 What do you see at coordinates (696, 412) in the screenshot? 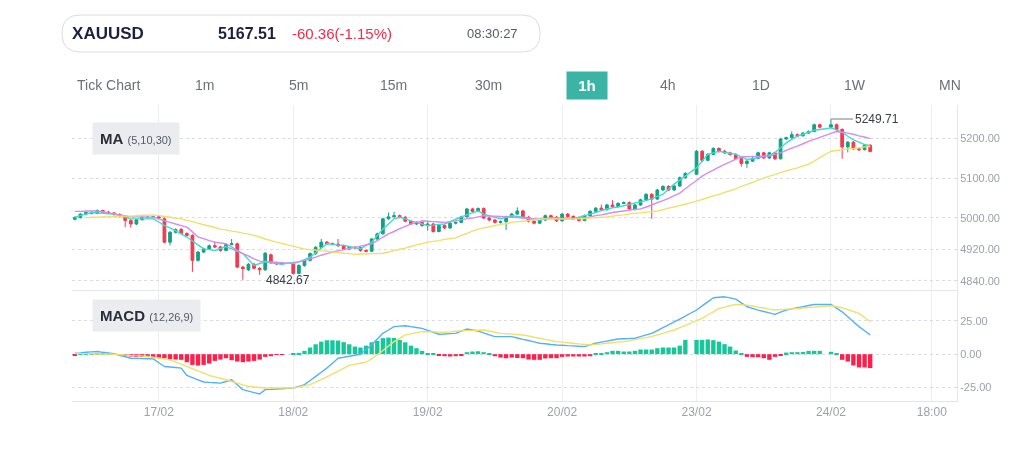
I see `x-tick-label: 23/02` at bounding box center [696, 412].